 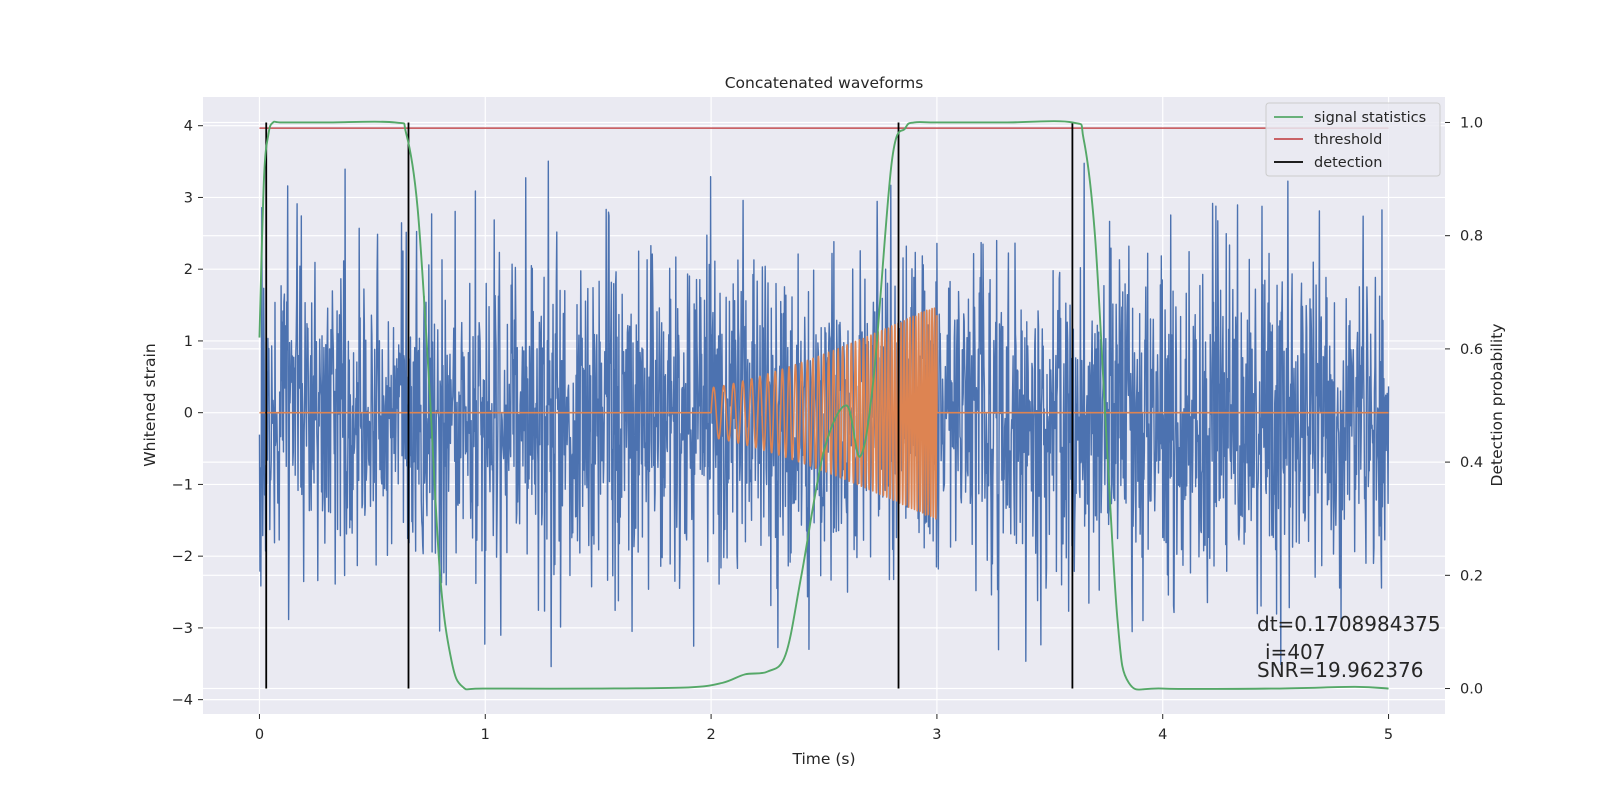 I want to click on x-tick-label: 4, so click(x=1162, y=735).